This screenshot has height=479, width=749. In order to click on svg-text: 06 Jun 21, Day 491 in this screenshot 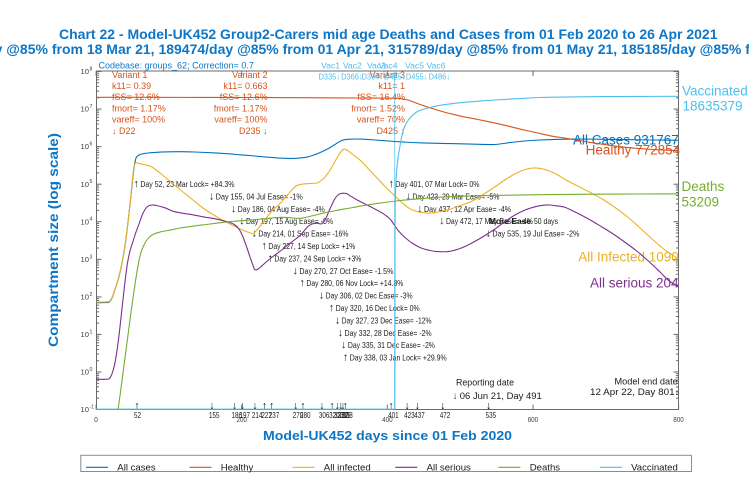, I will do `click(501, 396)`.